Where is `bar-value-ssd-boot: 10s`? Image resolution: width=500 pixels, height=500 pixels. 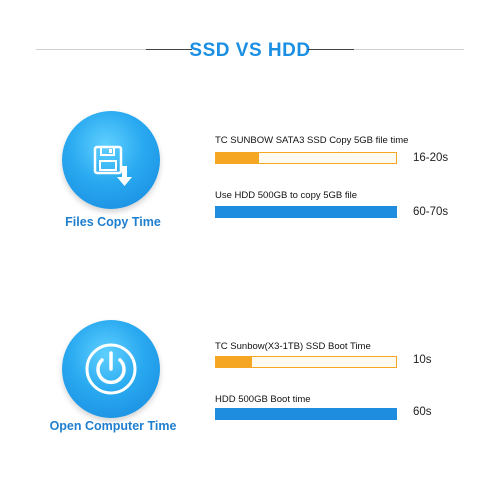
bar-value-ssd-boot: 10s is located at coordinates (422, 360).